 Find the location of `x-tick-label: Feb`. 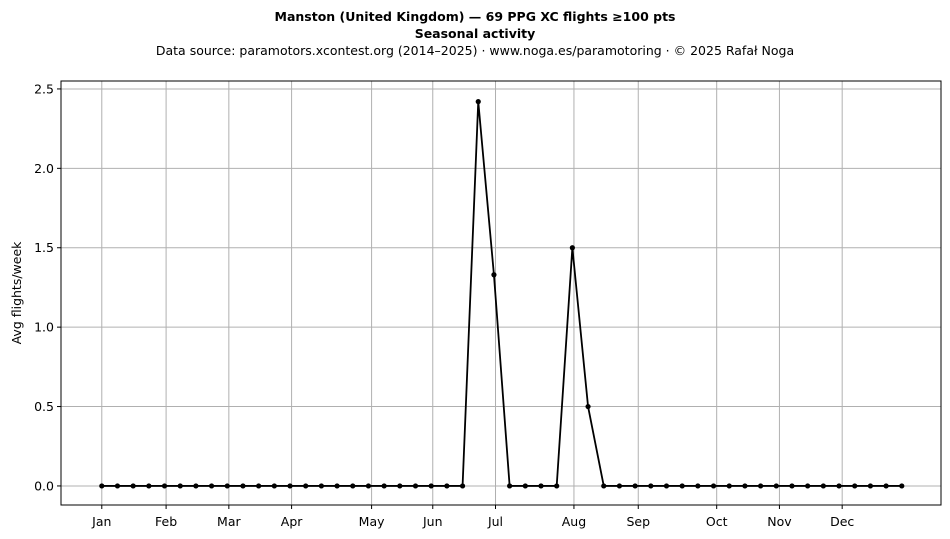

x-tick-label: Feb is located at coordinates (166, 521).